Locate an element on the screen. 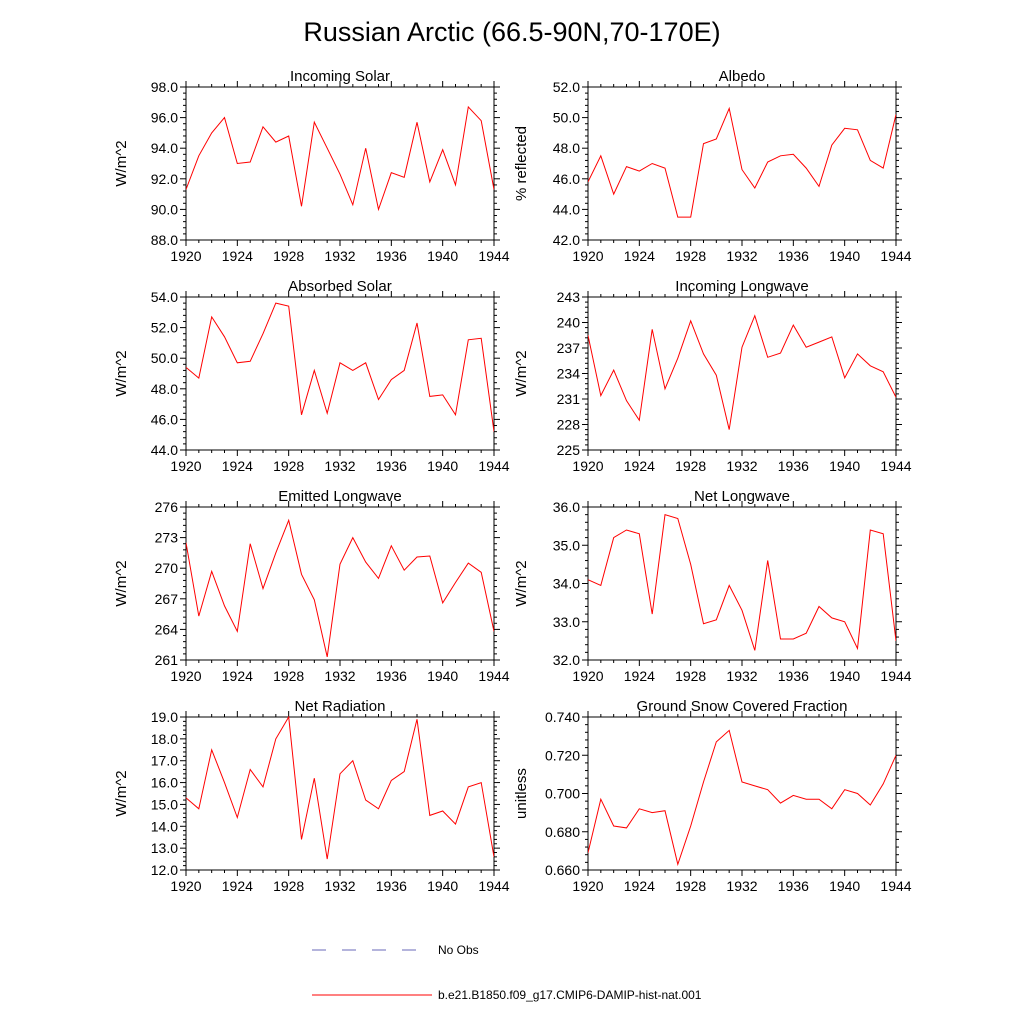 The height and width of the screenshot is (1024, 1024). y-tick-label: 44.0 is located at coordinates (164, 450).